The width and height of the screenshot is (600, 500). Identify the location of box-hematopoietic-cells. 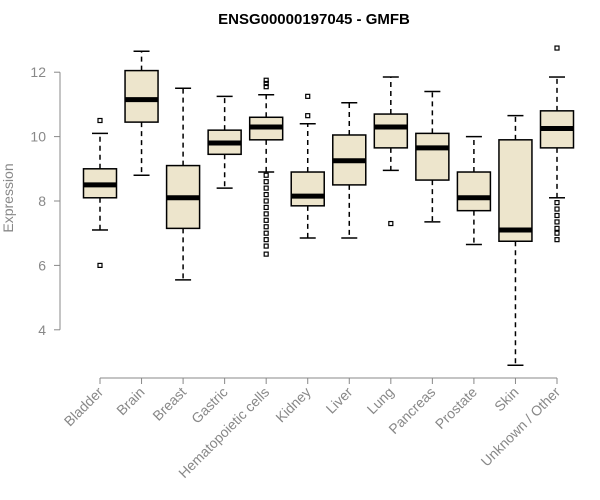
(266, 167).